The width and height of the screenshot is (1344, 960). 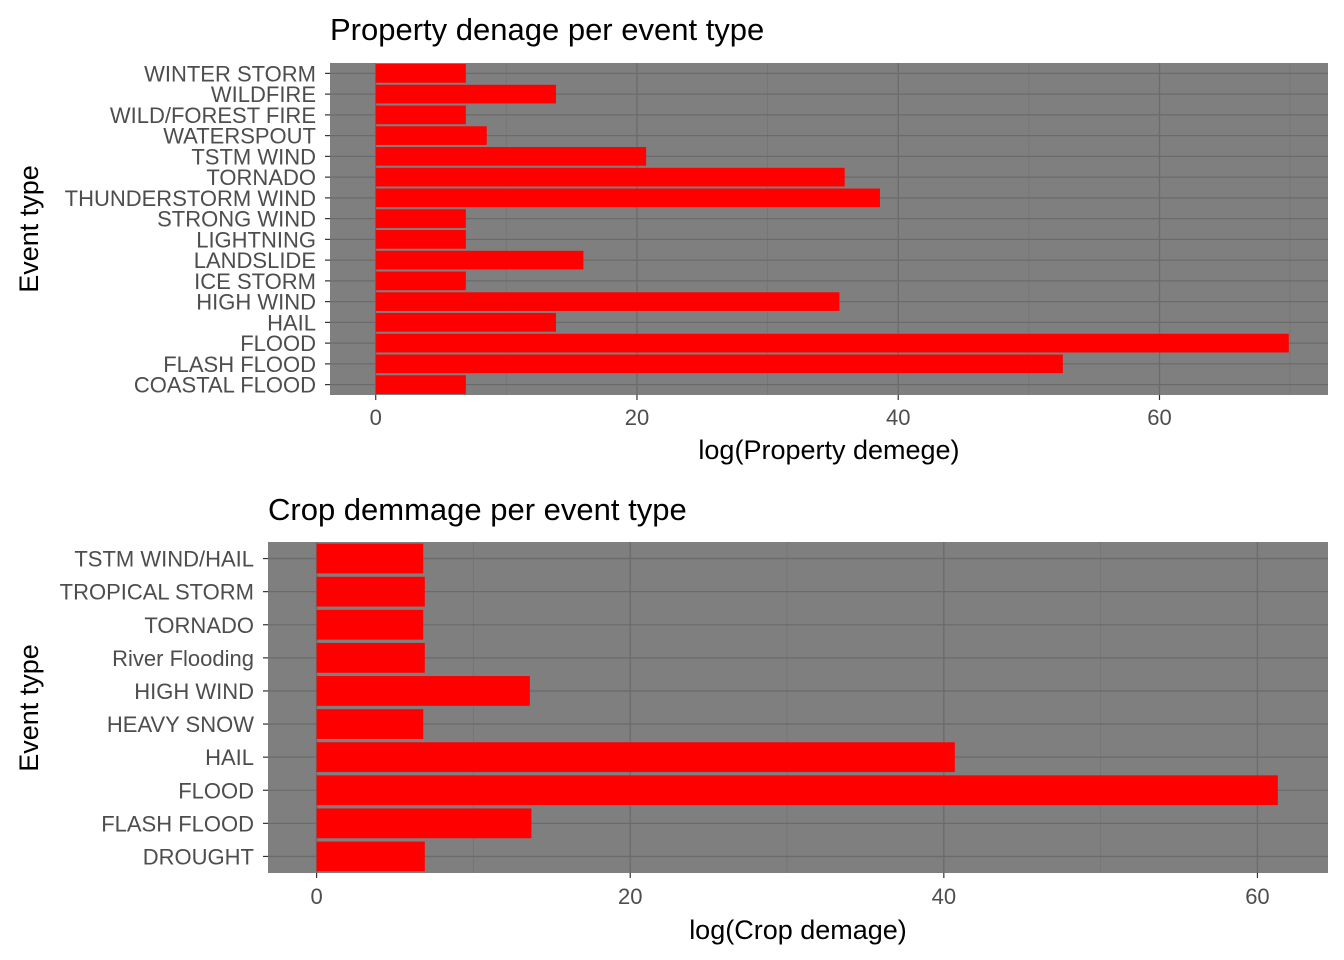 What do you see at coordinates (547, 29) in the screenshot?
I see `chart-title: Property denage per event type` at bounding box center [547, 29].